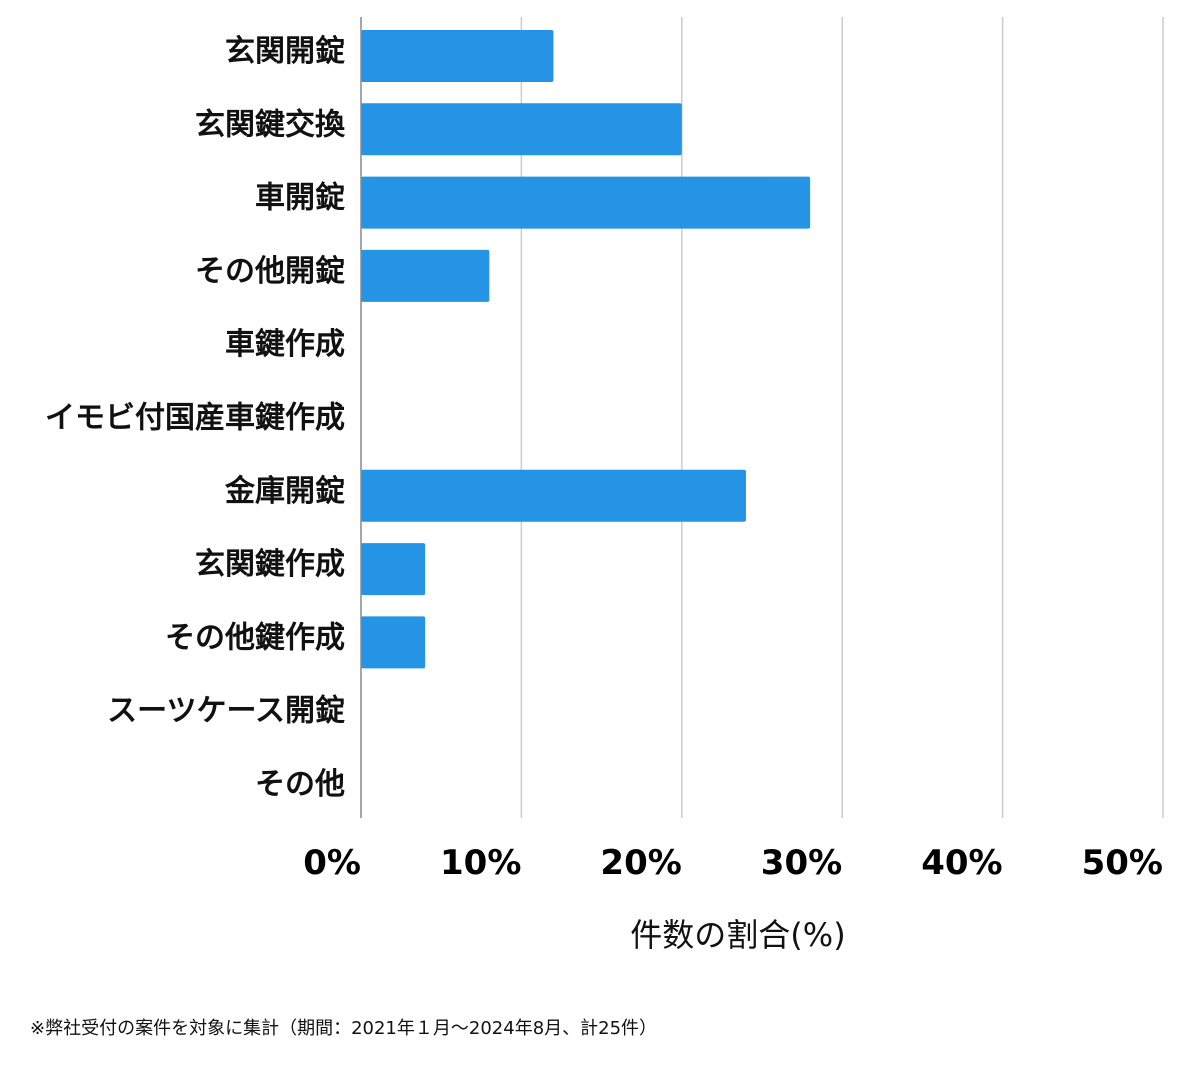 The height and width of the screenshot is (1069, 1200). What do you see at coordinates (801, 863) in the screenshot?
I see `x-tick-label: 30%` at bounding box center [801, 863].